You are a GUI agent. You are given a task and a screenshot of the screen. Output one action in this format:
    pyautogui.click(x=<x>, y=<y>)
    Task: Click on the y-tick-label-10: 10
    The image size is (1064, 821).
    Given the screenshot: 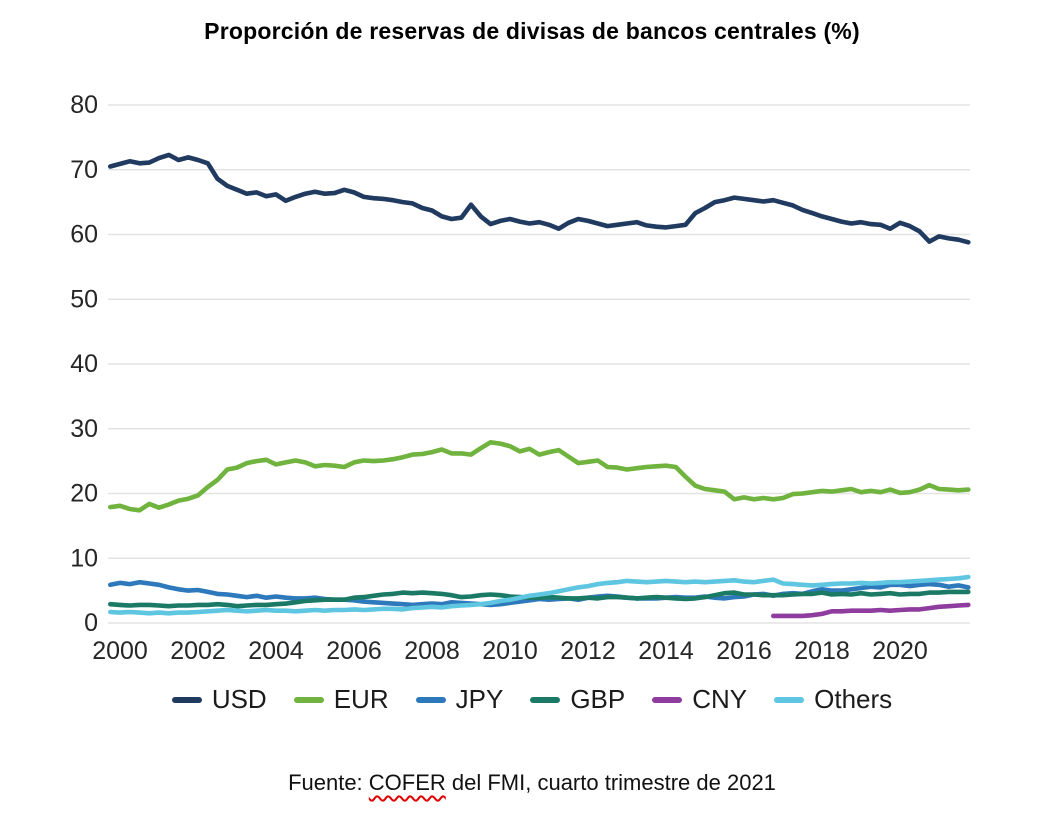 What is the action you would take?
    pyautogui.click(x=84, y=558)
    